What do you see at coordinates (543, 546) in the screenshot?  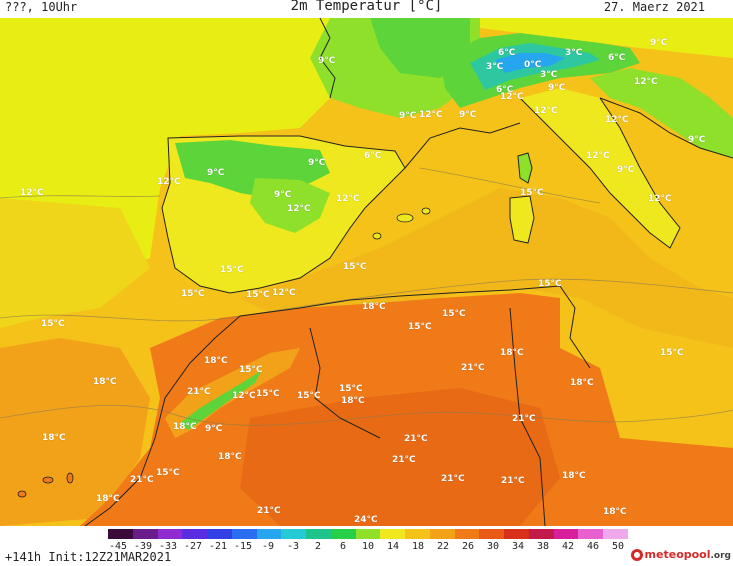 I see `colorbar-tick-label: 38` at bounding box center [543, 546].